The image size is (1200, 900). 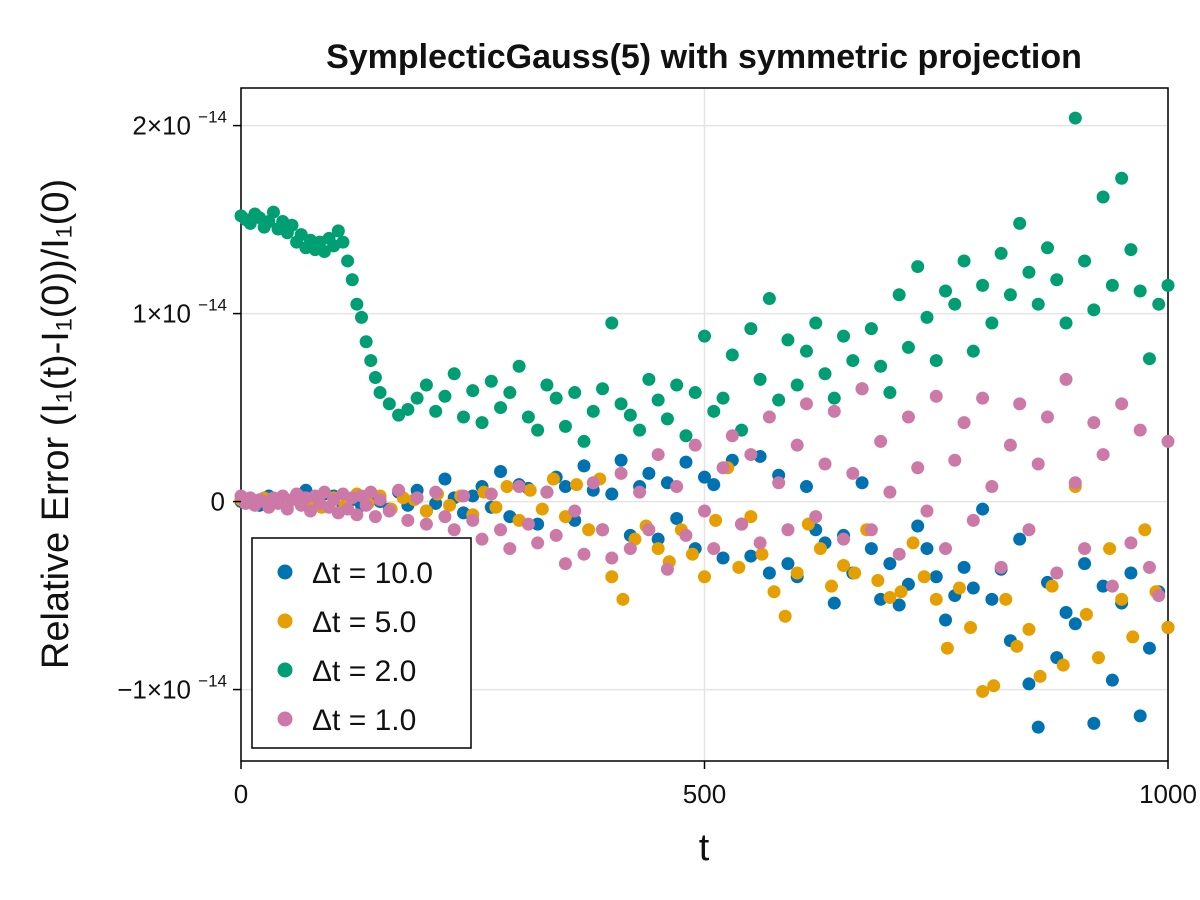 I want to click on legend-marker, so click(x=285, y=670).